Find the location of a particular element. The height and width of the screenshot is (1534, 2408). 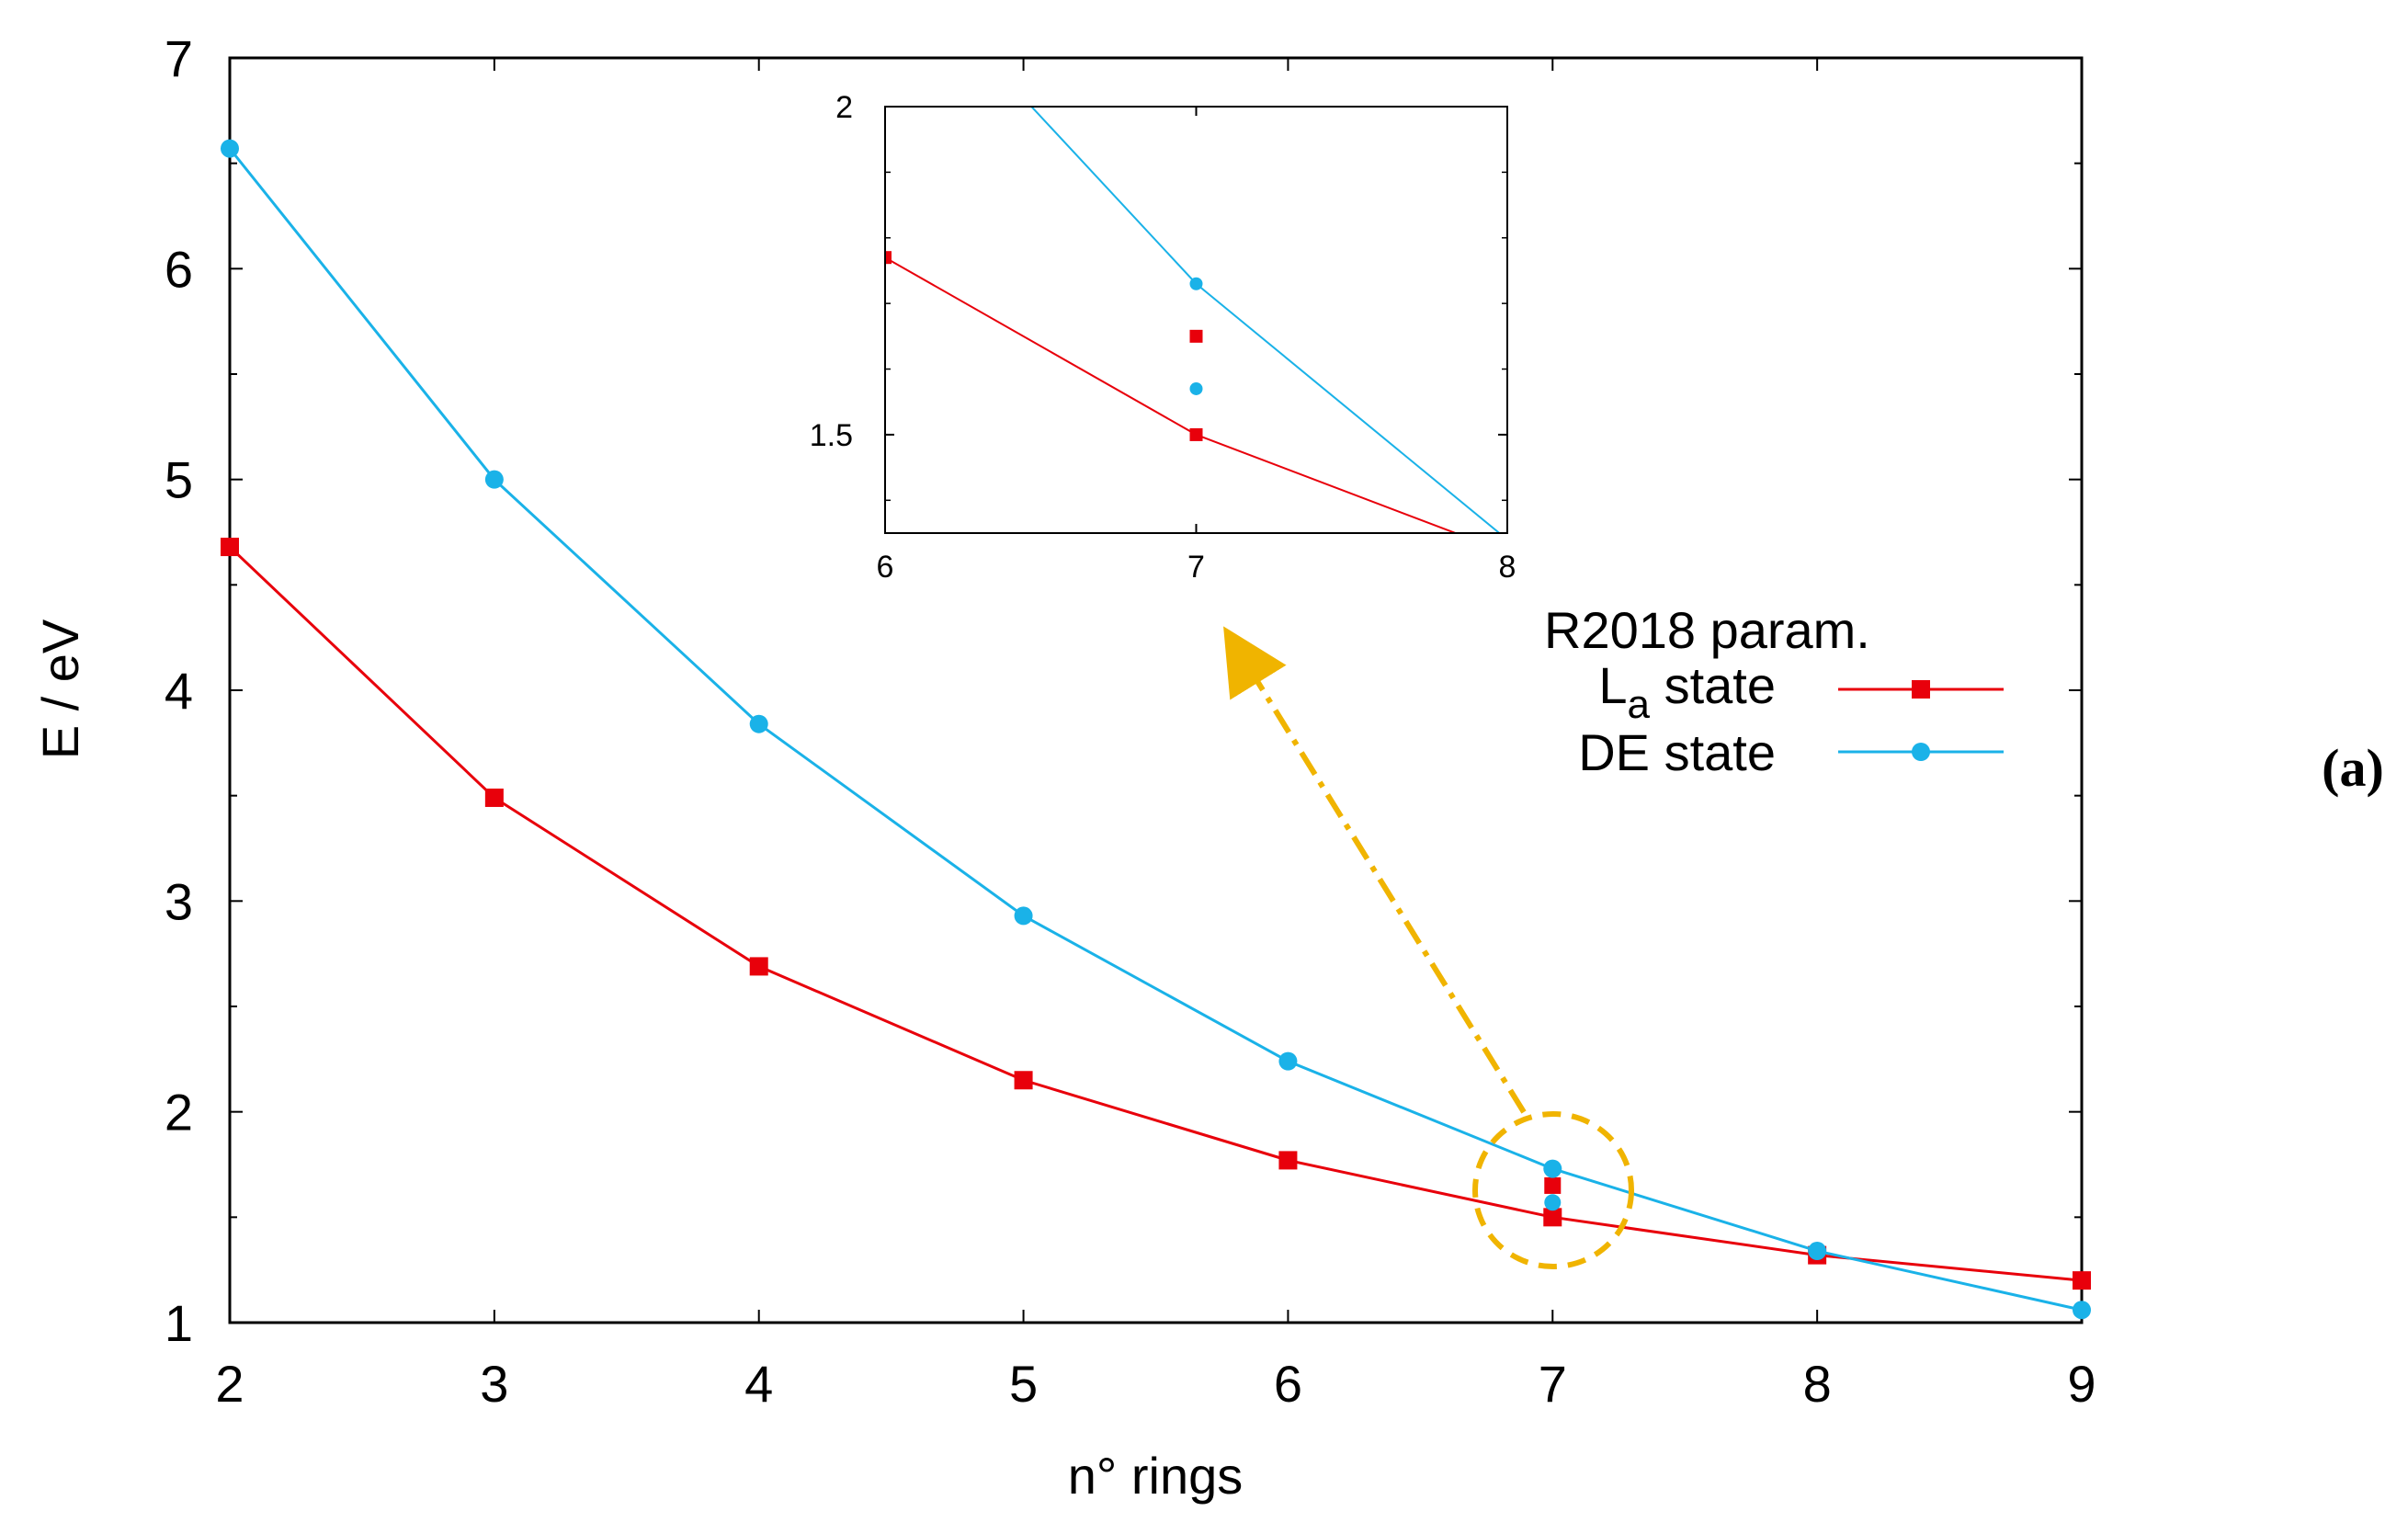

inset-series-DE is located at coordinates (1427, 419).